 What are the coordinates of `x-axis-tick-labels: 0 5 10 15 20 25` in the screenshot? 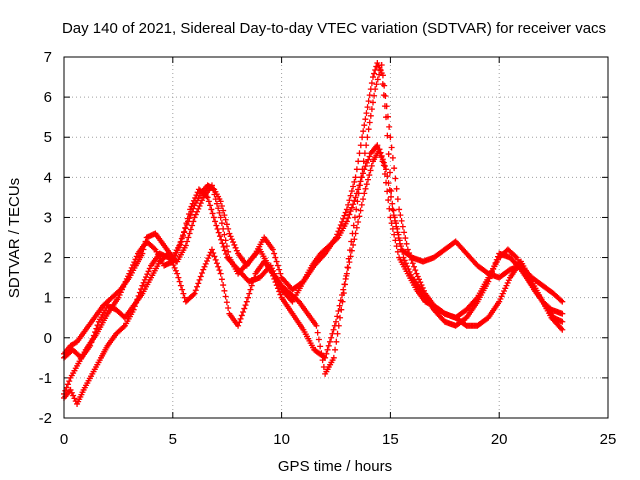 It's located at (338, 439).